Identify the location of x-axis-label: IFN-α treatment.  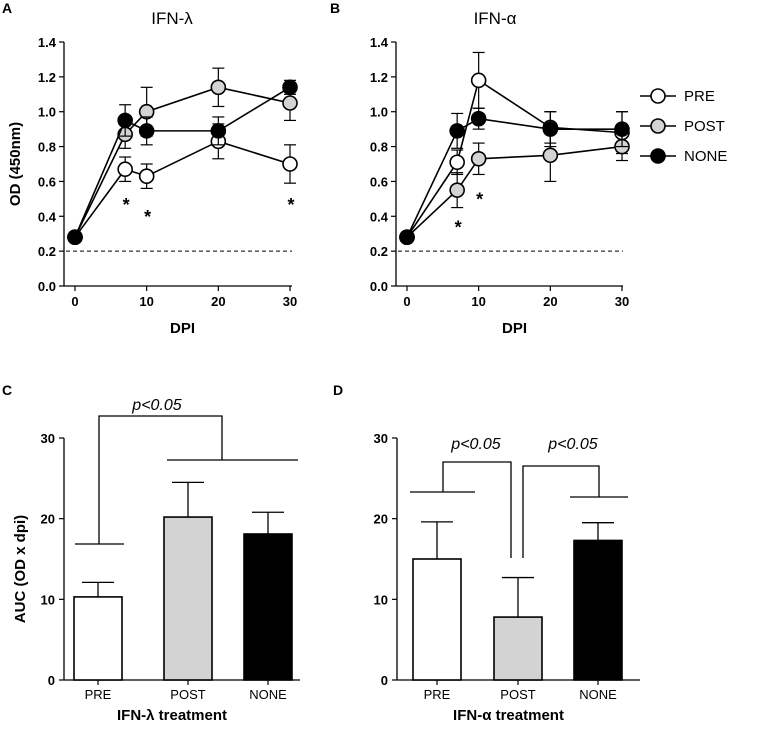
(508, 715).